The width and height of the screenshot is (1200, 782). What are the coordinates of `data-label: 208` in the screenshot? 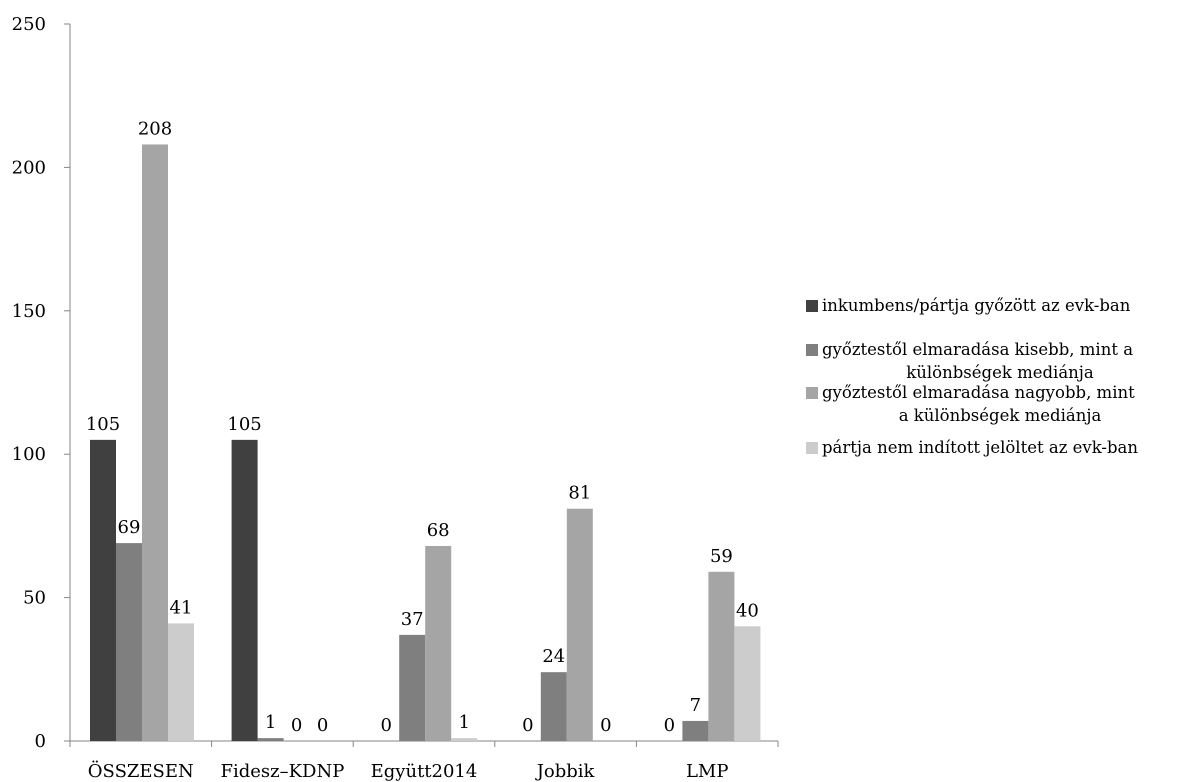 It's located at (155, 128).